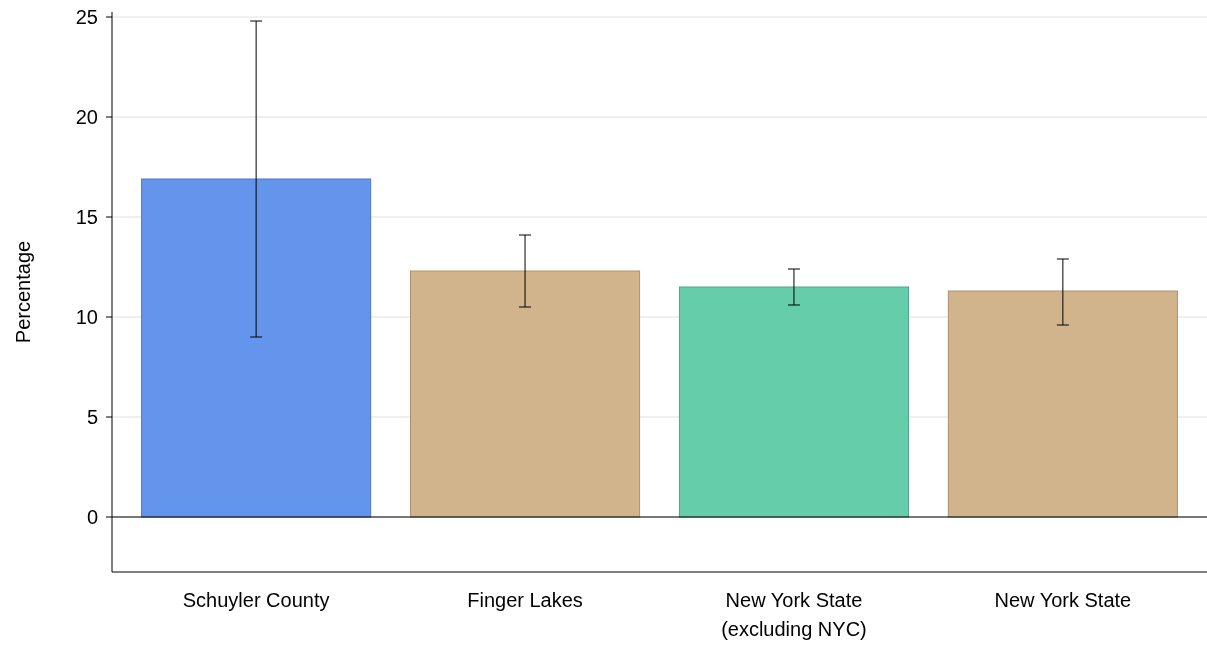  Describe the element at coordinates (1063, 600) in the screenshot. I see `x-tick-label: New York State` at that location.